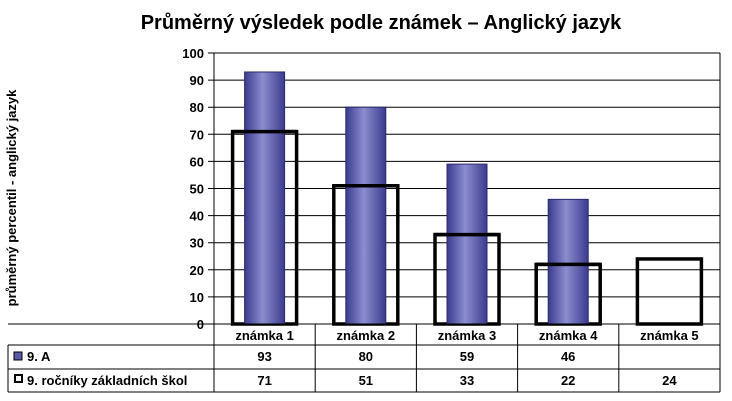 This screenshot has width=732, height=401. What do you see at coordinates (568, 356) in the screenshot?
I see `data-label: 46` at bounding box center [568, 356].